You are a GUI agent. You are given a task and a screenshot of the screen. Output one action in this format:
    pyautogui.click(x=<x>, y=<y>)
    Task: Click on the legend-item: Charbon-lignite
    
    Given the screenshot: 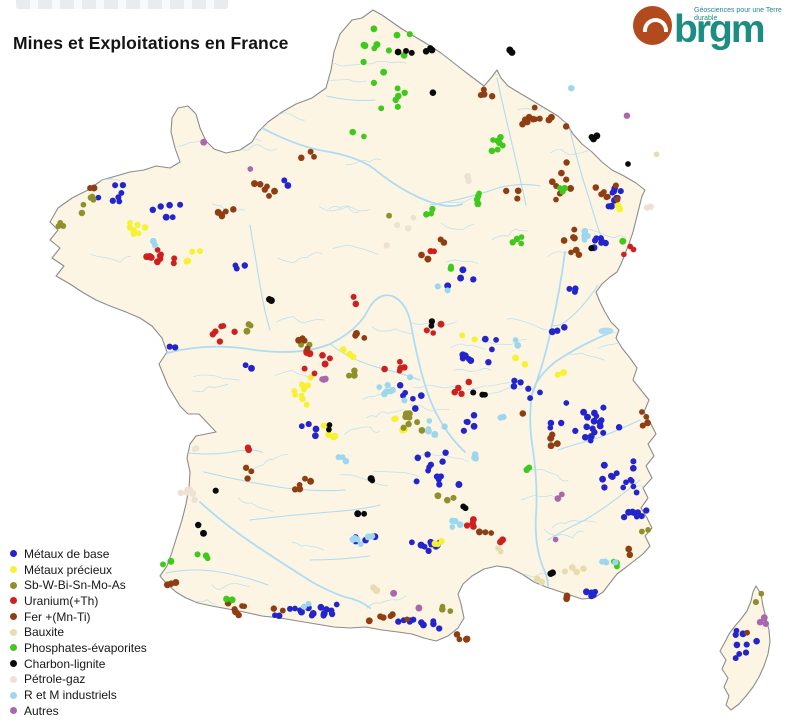 What is the action you would take?
    pyautogui.click(x=78, y=664)
    